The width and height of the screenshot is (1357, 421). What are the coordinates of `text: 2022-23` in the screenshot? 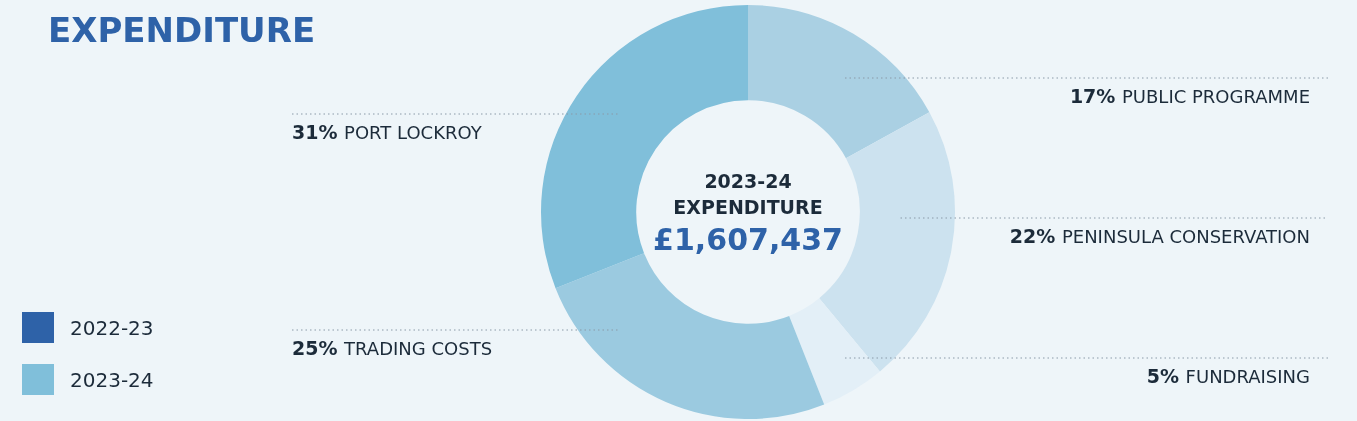 It's located at (112, 327).